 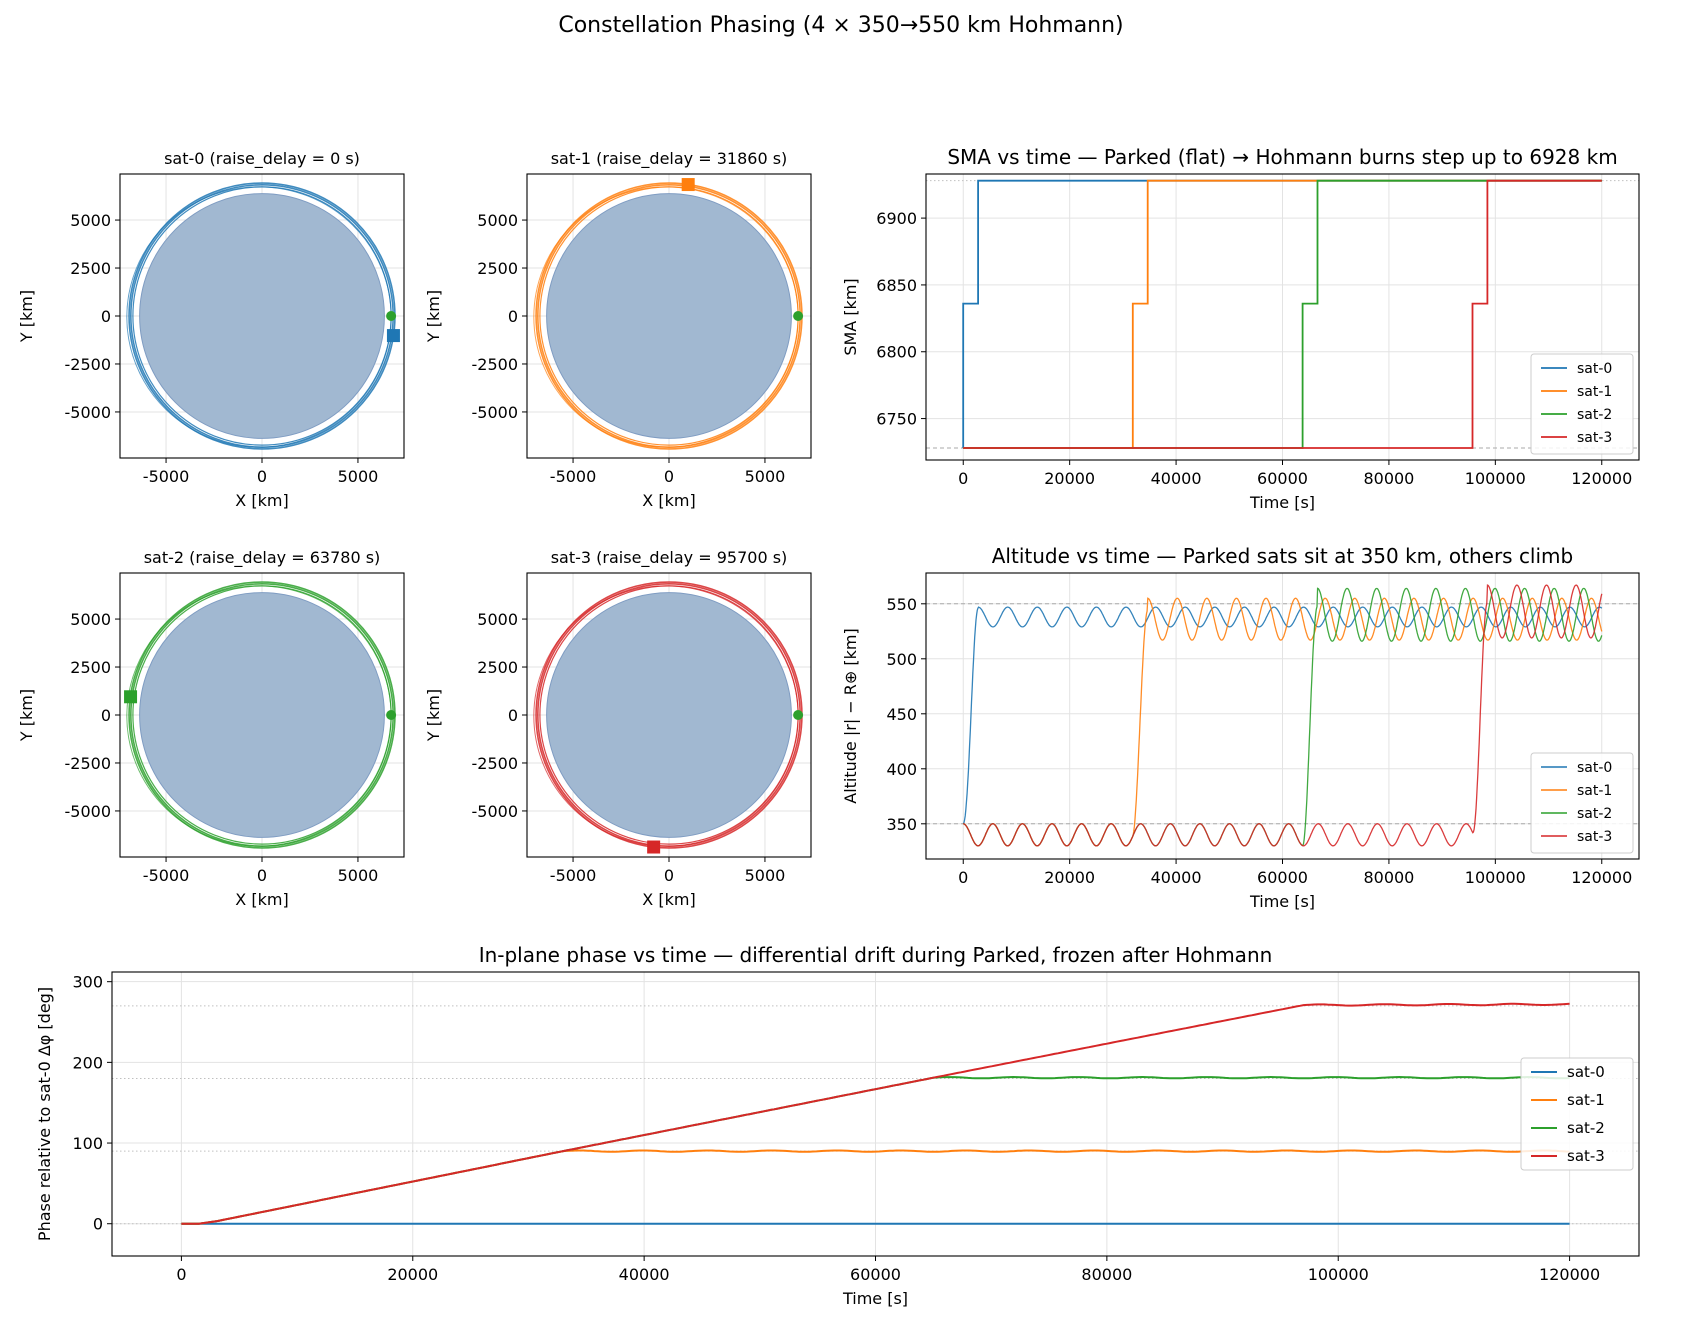 What do you see at coordinates (896, 352) in the screenshot?
I see `y-tick-label: 6800` at bounding box center [896, 352].